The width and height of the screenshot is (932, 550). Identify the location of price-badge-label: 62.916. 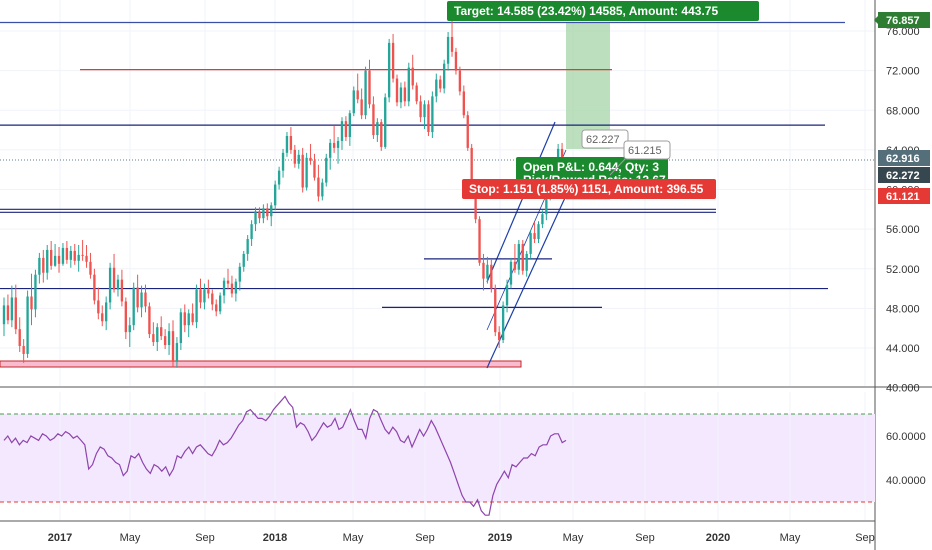
(903, 159).